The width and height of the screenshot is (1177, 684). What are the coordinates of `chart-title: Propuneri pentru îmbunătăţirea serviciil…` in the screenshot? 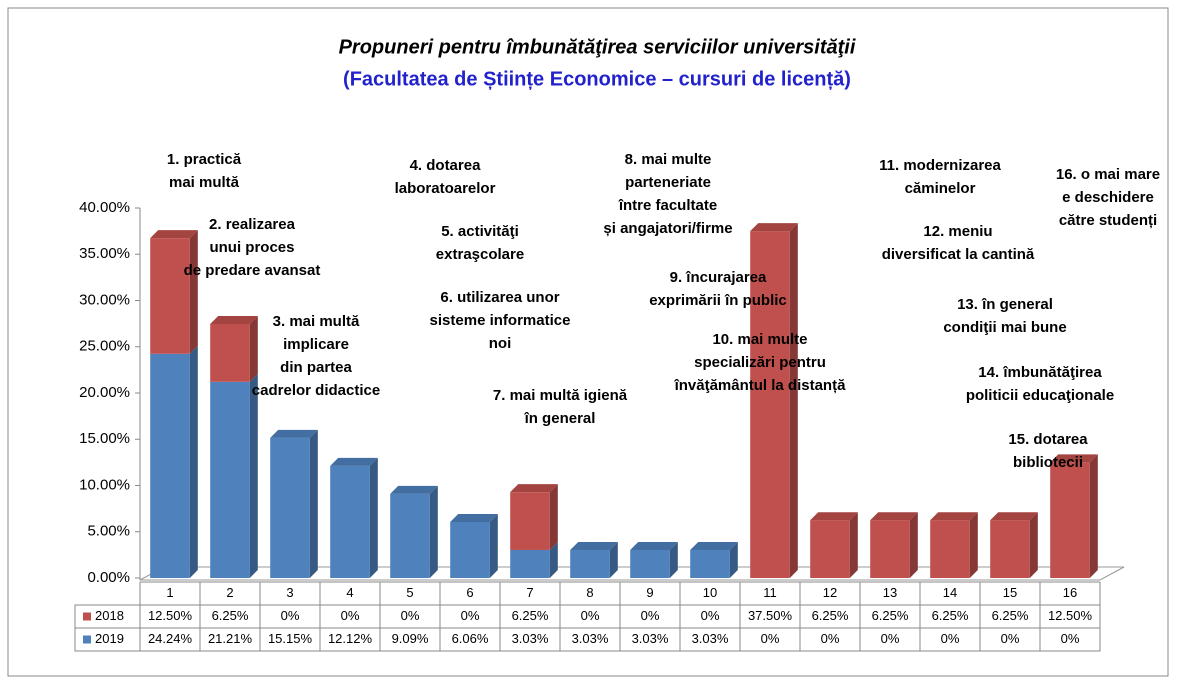 It's located at (597, 47).